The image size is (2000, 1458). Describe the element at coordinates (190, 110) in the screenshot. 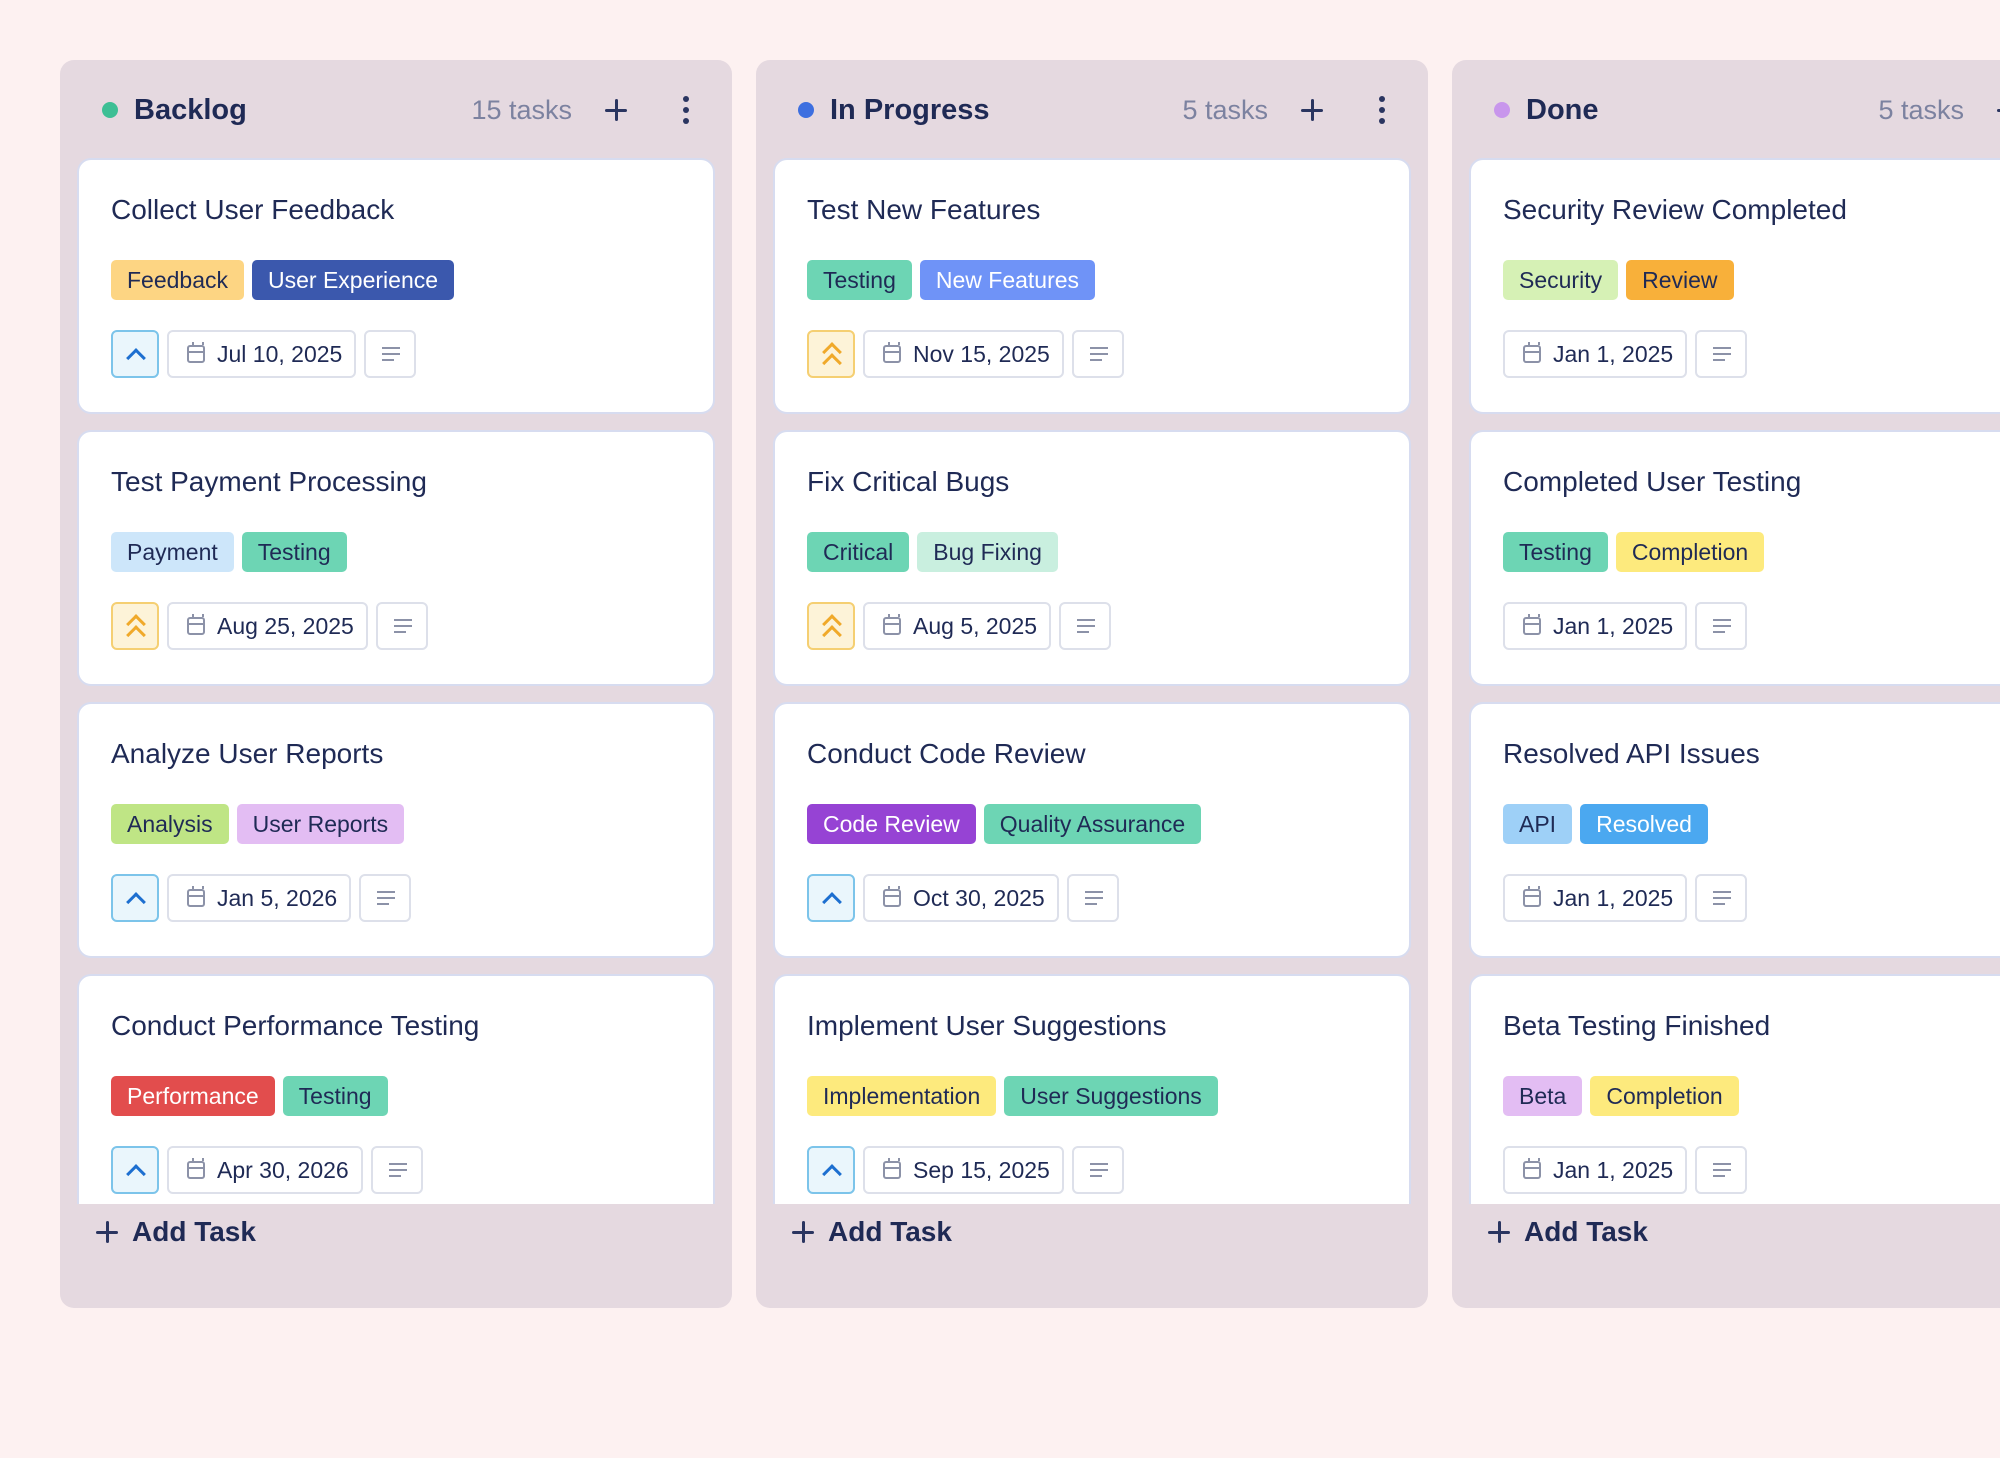

I see `column-title: Backlog` at that location.